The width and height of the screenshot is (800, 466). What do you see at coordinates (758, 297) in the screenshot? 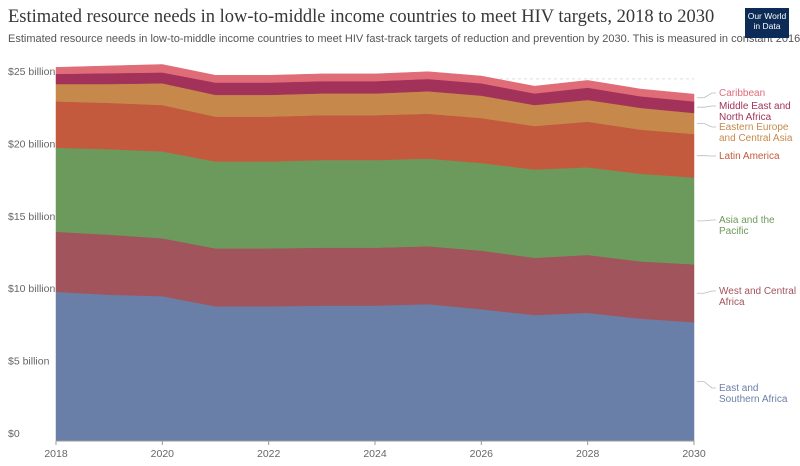
I see `legend-label: West and Central Africa` at bounding box center [758, 297].